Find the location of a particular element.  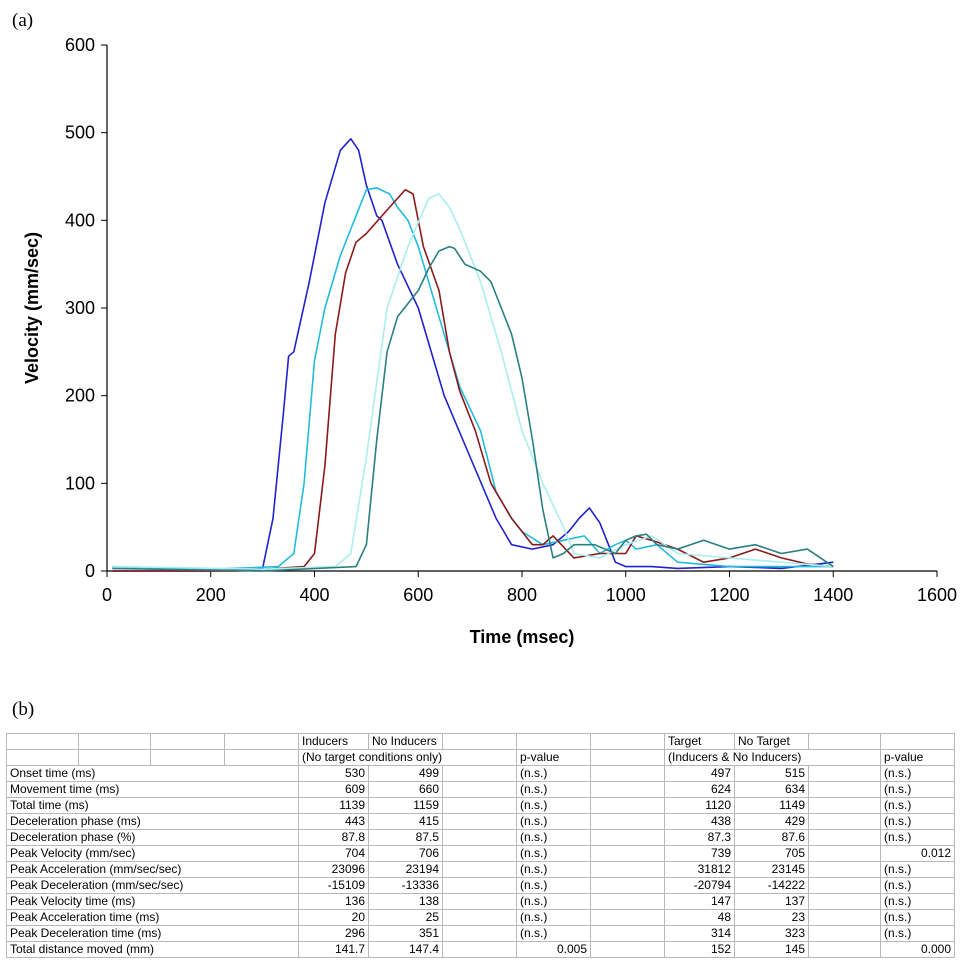

no-target-value: 634 is located at coordinates (771, 789).